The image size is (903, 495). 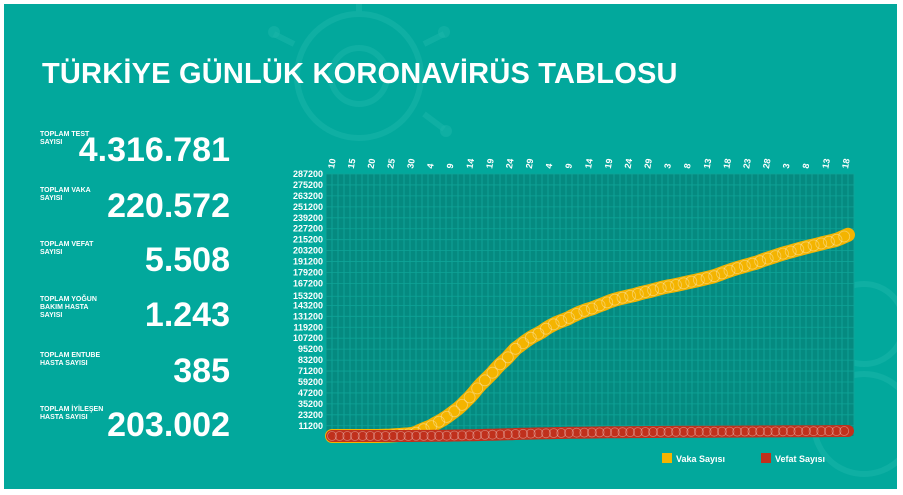 What do you see at coordinates (65, 194) in the screenshot?
I see `stat-label: TOPLAM VAKA SAYISI` at bounding box center [65, 194].